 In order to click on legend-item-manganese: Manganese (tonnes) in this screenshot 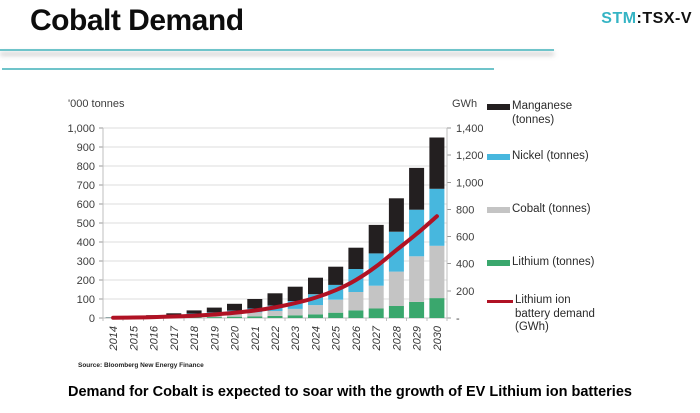, I will do `click(529, 113)`.